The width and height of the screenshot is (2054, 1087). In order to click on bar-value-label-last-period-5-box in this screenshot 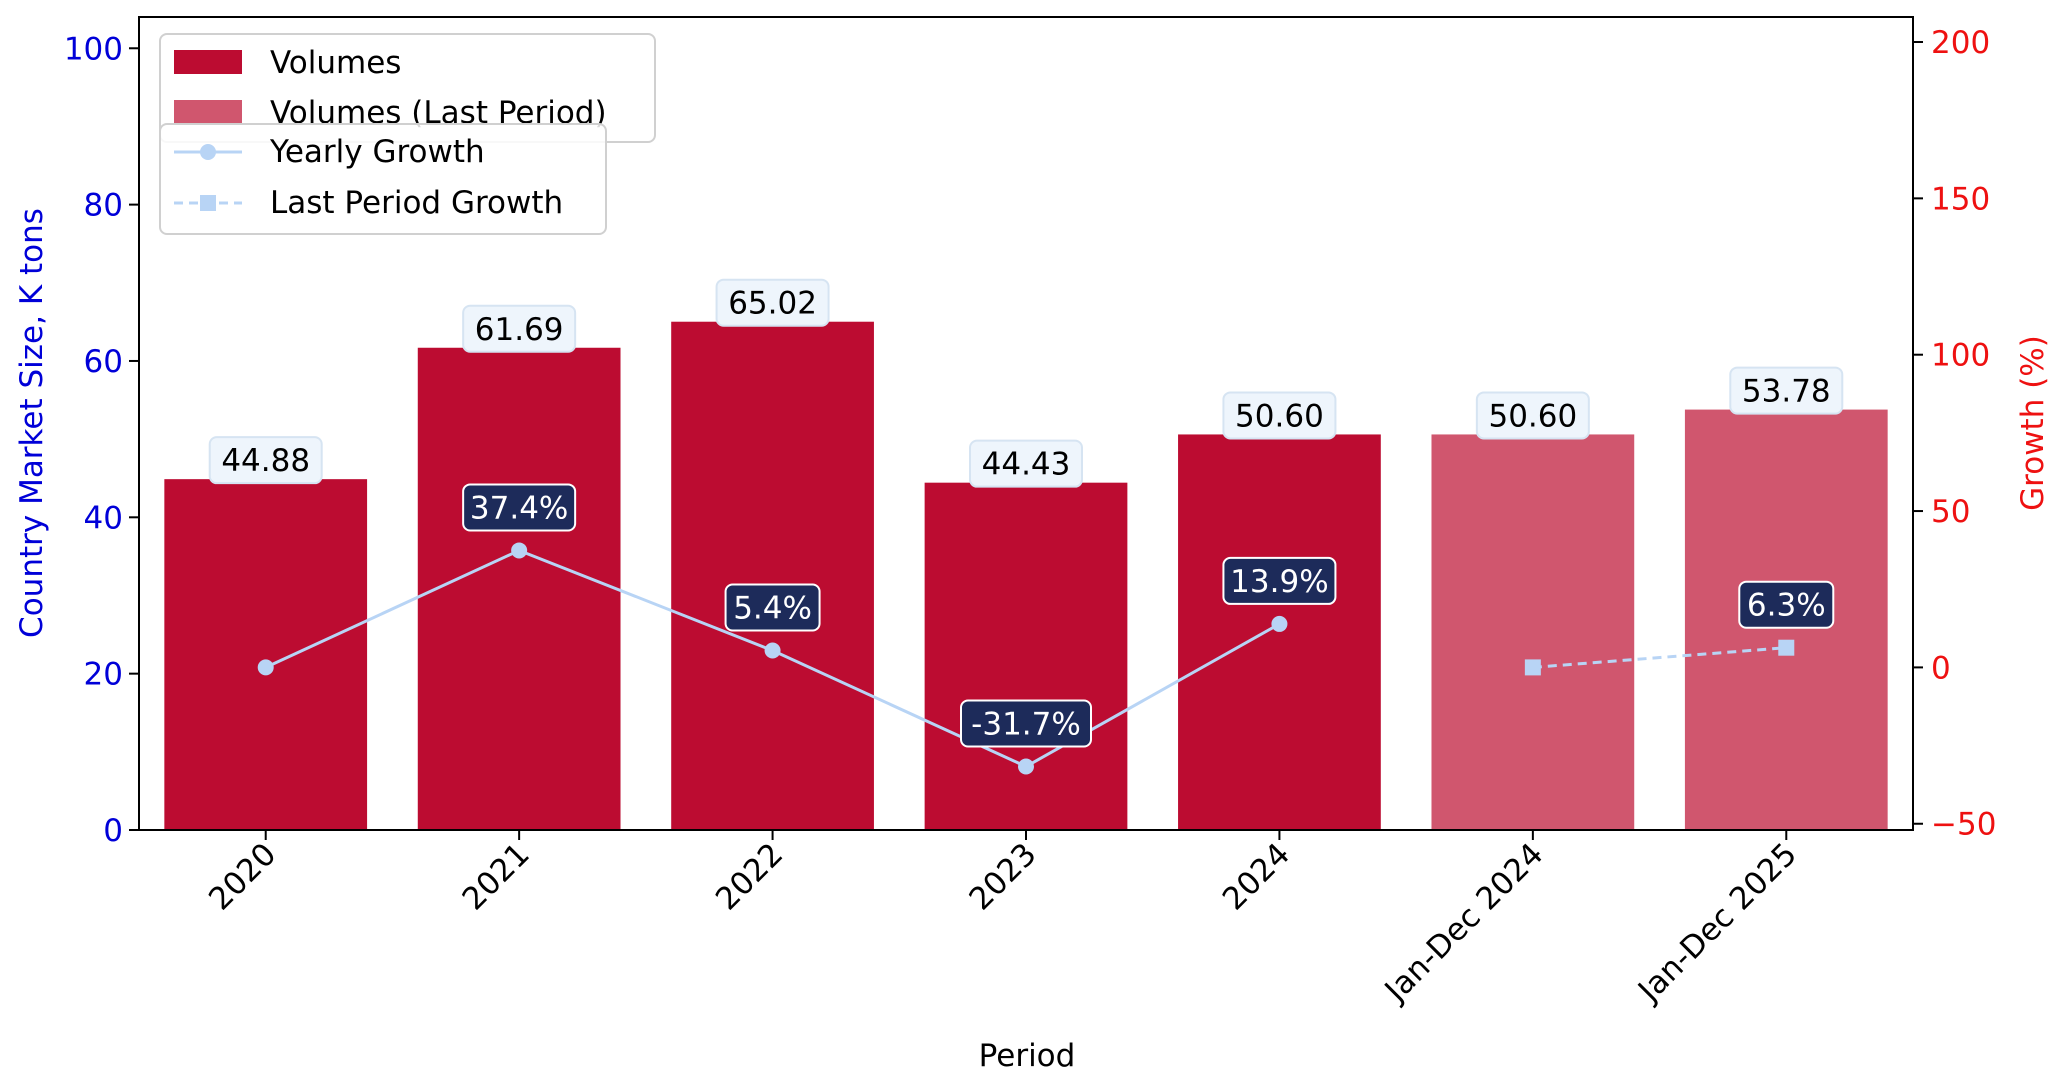, I will do `click(1532, 415)`.